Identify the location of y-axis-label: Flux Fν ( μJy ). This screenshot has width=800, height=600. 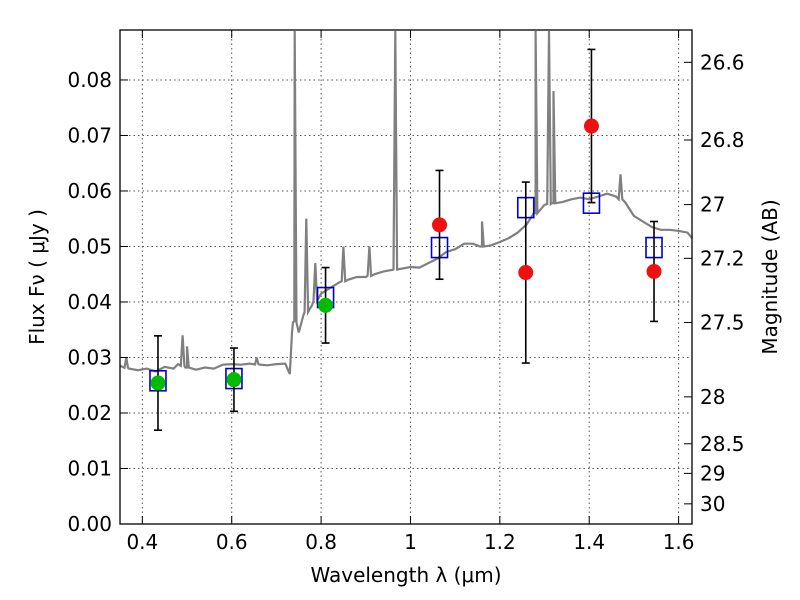
(37, 277).